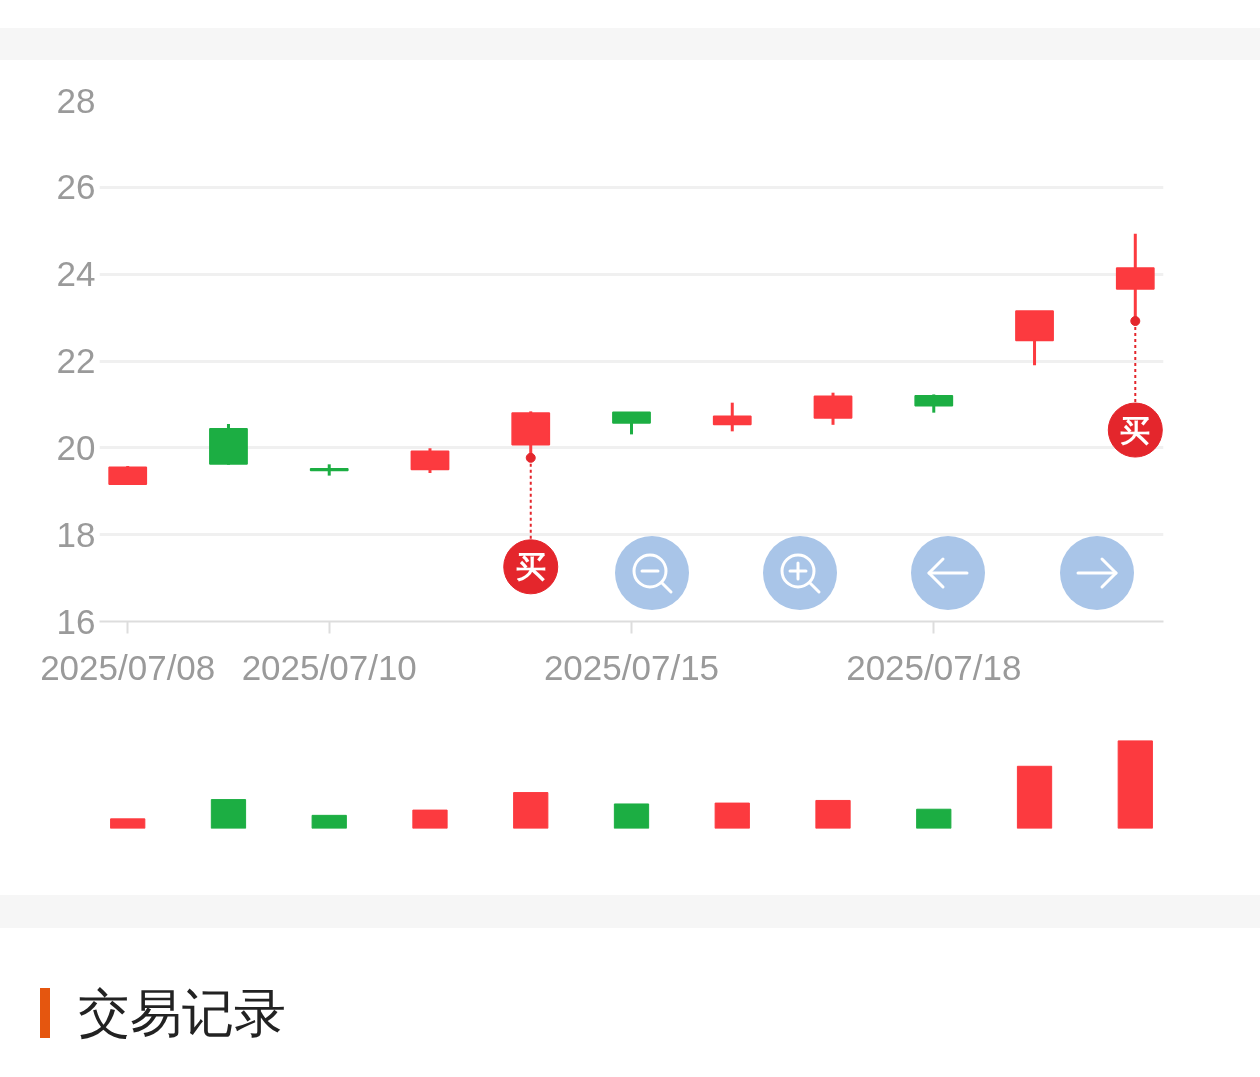 Image resolution: width=1260 pixels, height=1077 pixels. What do you see at coordinates (182, 1013) in the screenshot?
I see `text: 交易记录` at bounding box center [182, 1013].